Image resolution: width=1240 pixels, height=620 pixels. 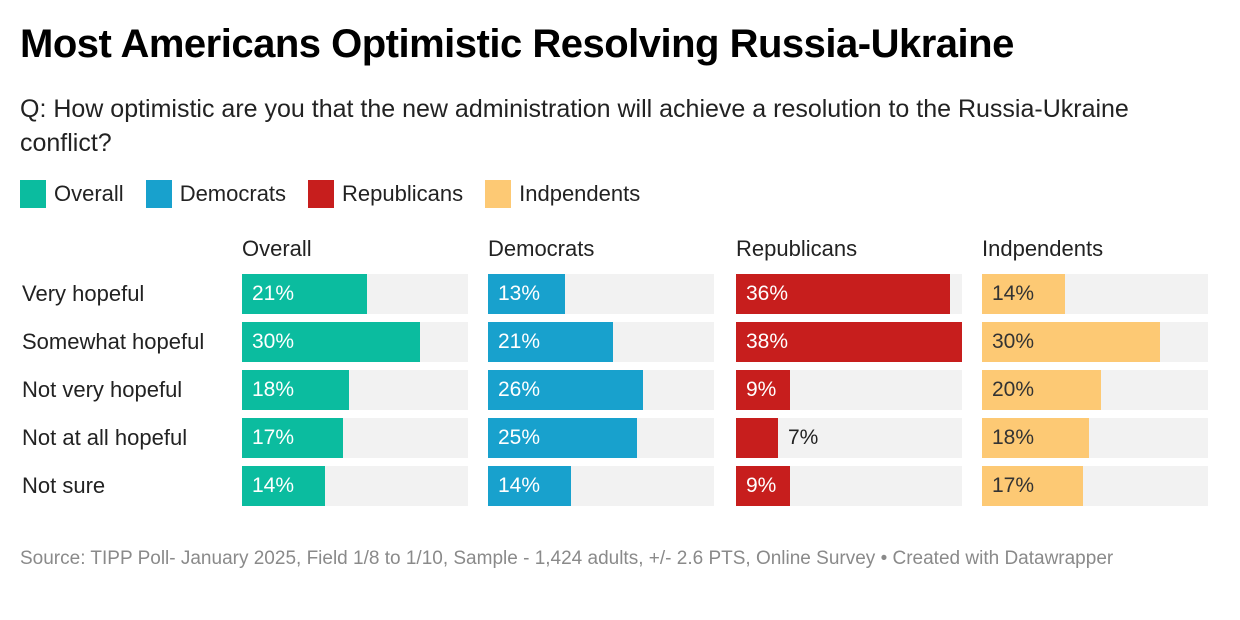 I want to click on data-label: 13%, so click(x=519, y=293).